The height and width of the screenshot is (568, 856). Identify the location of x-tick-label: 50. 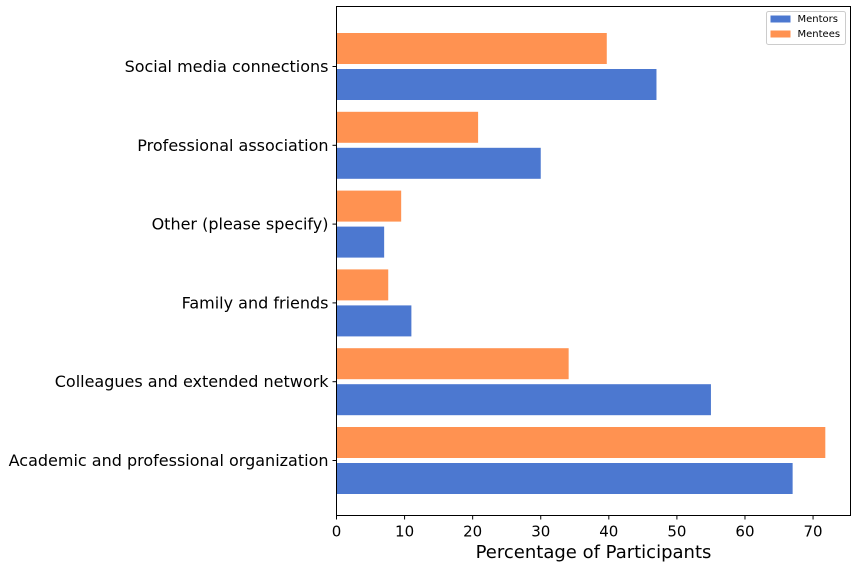
(676, 532).